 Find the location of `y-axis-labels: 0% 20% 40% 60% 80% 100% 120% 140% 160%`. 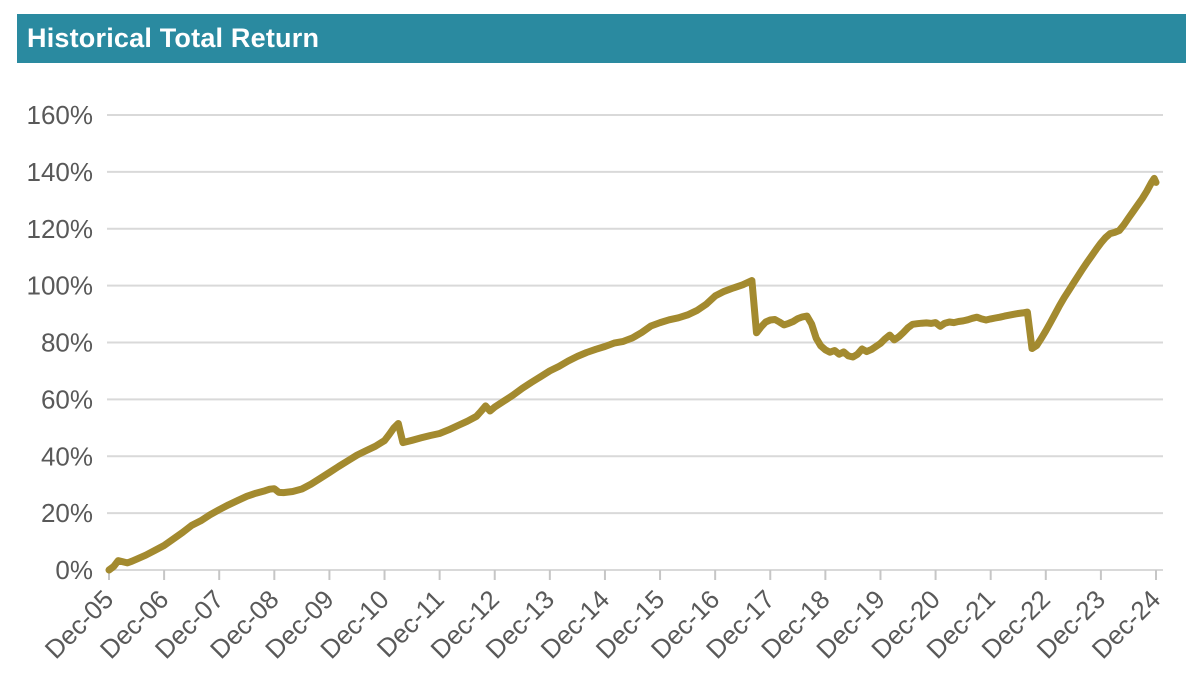

y-axis-labels: 0% 20% 40% 60% 80% 100% 120% 140% 160% is located at coordinates (60, 342).